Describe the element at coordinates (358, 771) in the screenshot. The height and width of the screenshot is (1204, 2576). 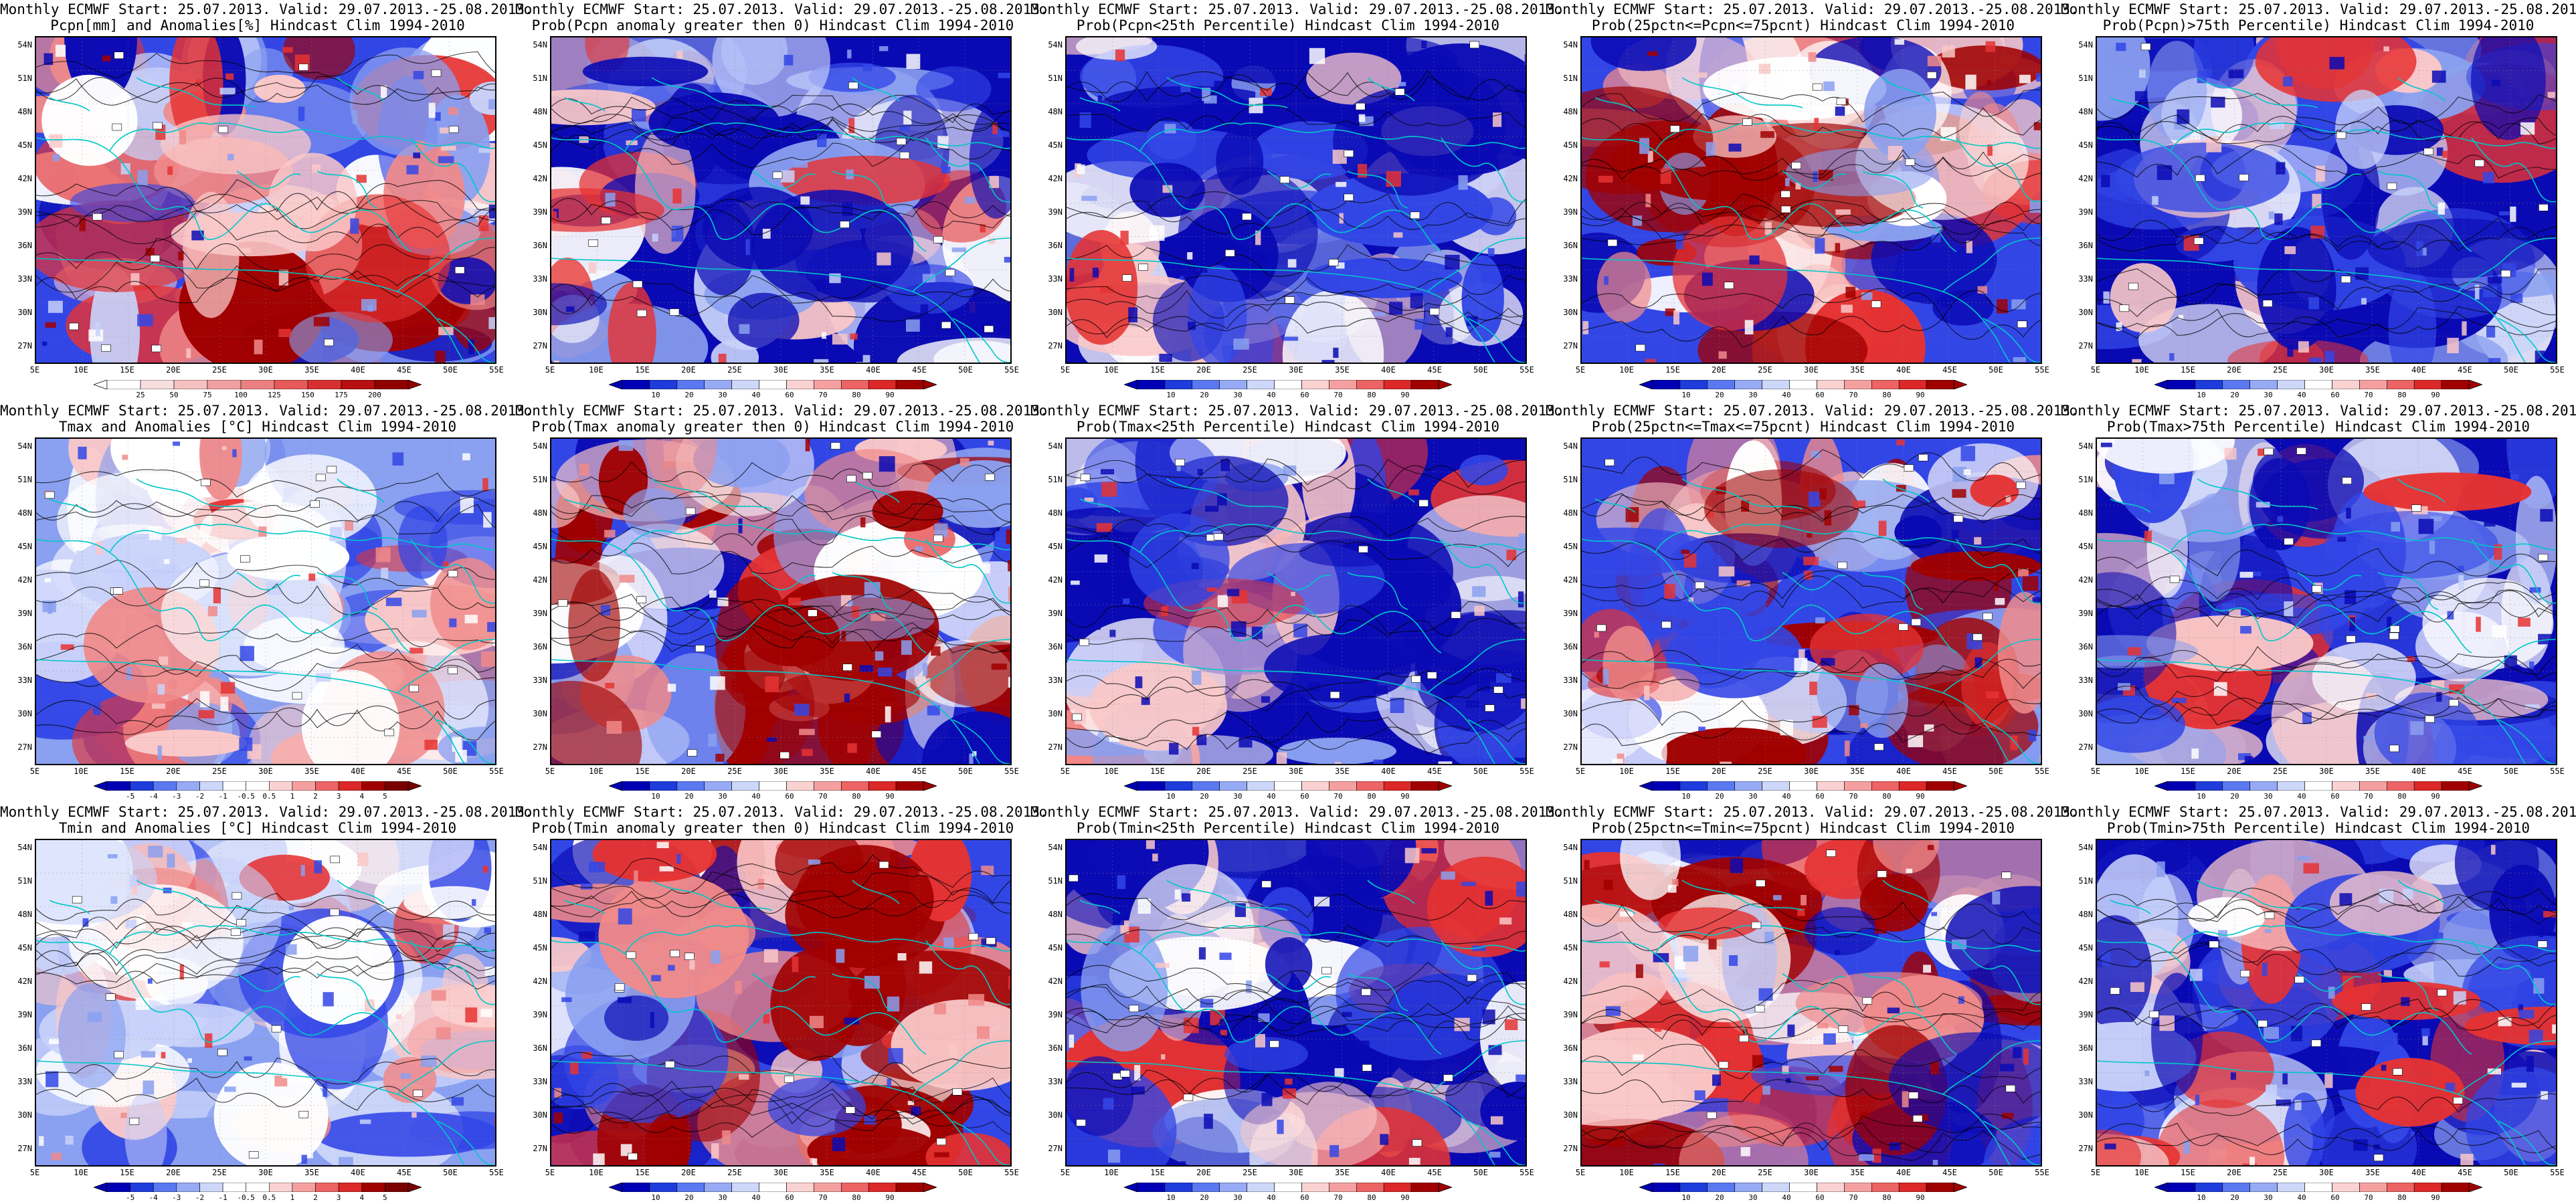
I see `longitude-label: 40E` at that location.